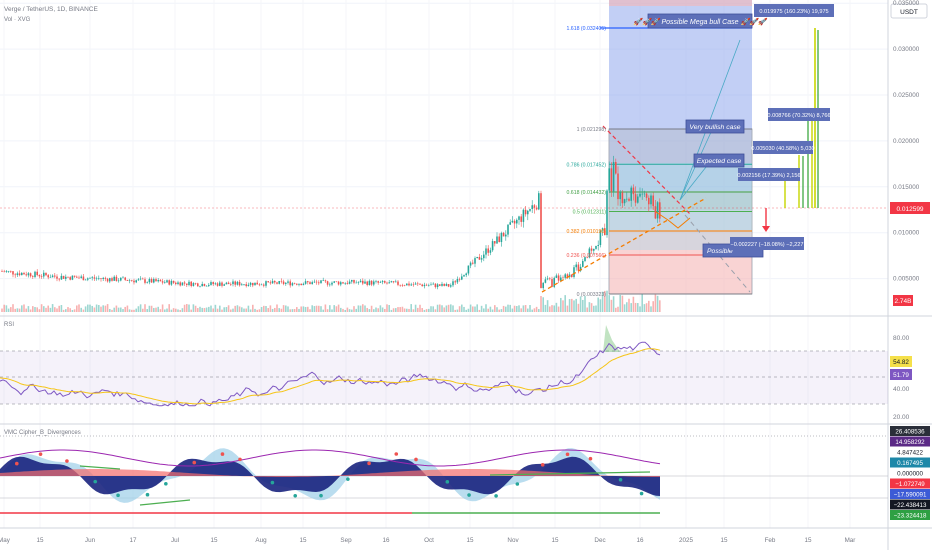 This screenshot has width=932, height=550. Describe the element at coordinates (910, 484) in the screenshot. I see `vmc-value-5: −1.072749` at that location.